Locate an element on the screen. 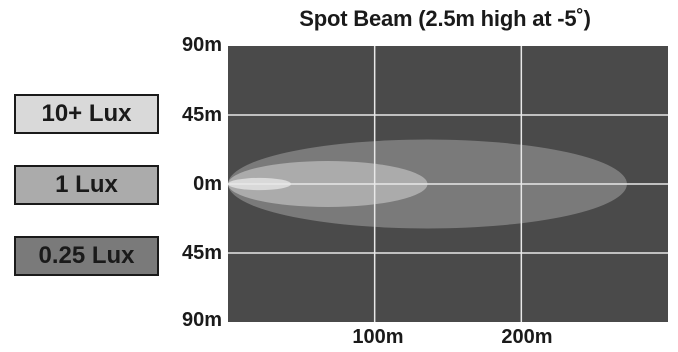 The height and width of the screenshot is (352, 678). x-tick-label: 200m is located at coordinates (527, 337).